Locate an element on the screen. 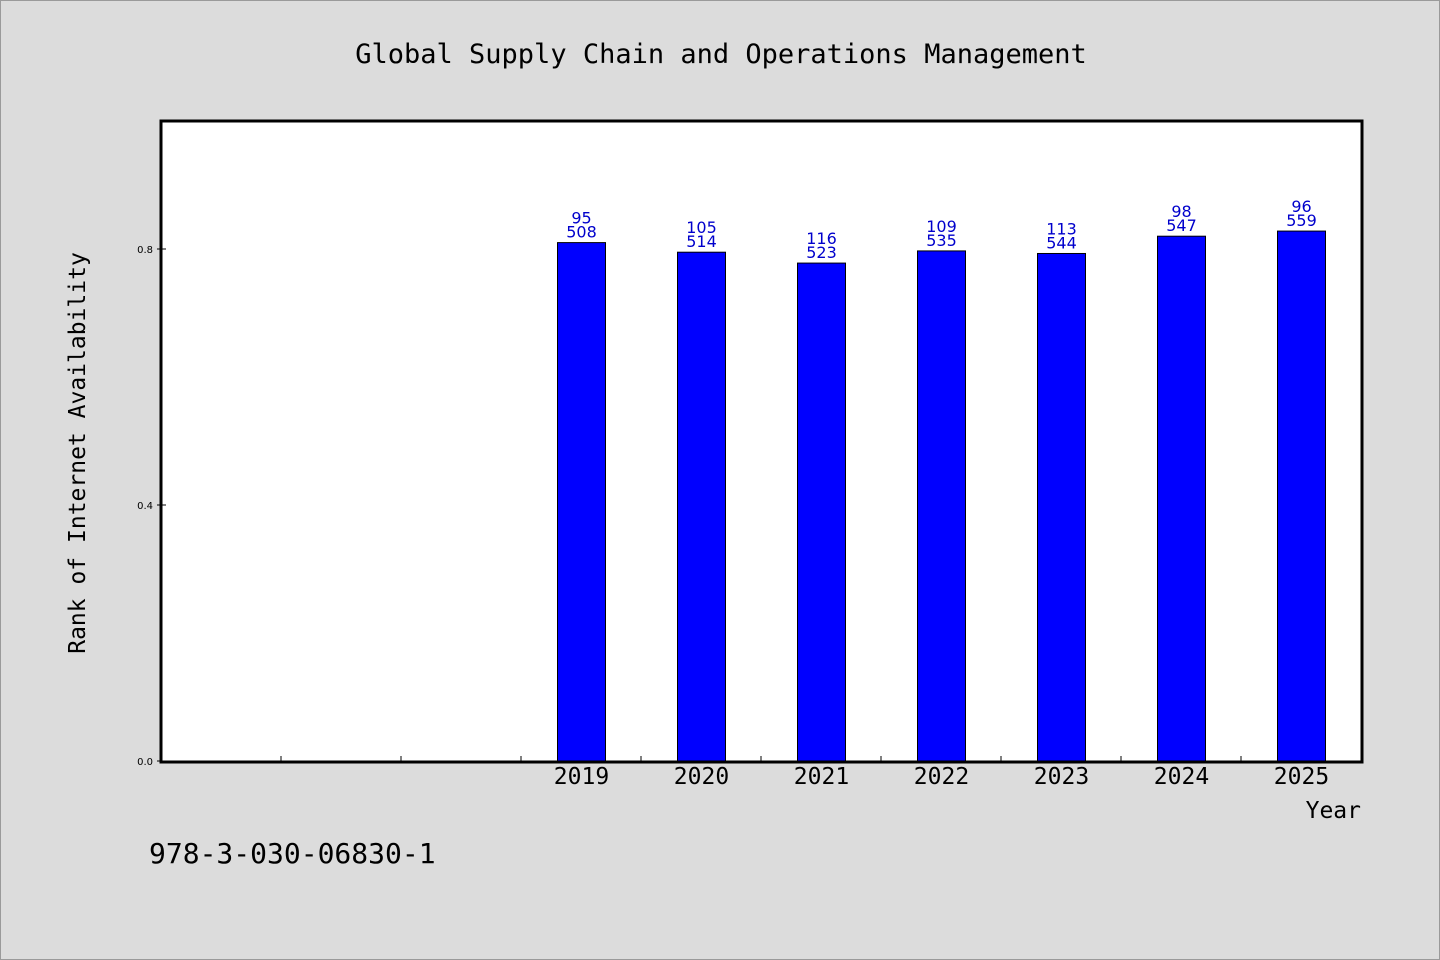 The image size is (1440, 960). bar-2020 is located at coordinates (701, 506).